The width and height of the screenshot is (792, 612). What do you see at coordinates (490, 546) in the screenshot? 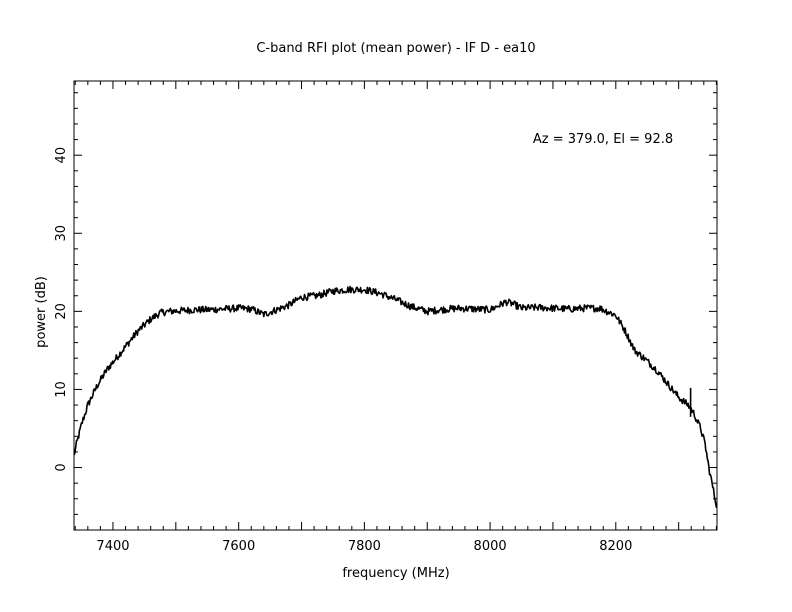
I see `x-tick-label: 8000` at bounding box center [490, 546].